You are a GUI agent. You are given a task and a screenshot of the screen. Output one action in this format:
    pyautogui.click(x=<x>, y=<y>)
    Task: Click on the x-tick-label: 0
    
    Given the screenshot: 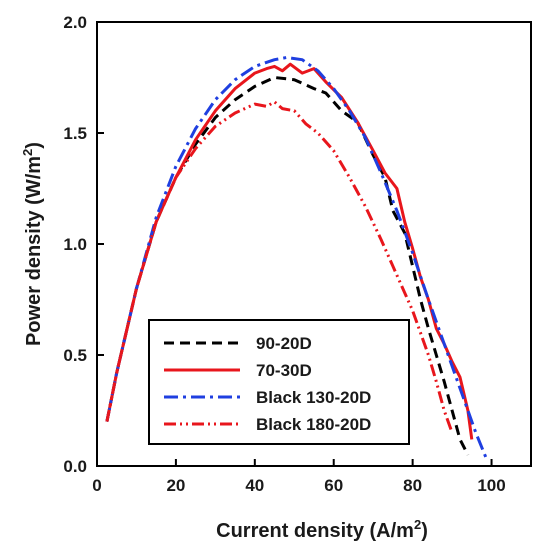 What is the action you would take?
    pyautogui.click(x=96, y=485)
    